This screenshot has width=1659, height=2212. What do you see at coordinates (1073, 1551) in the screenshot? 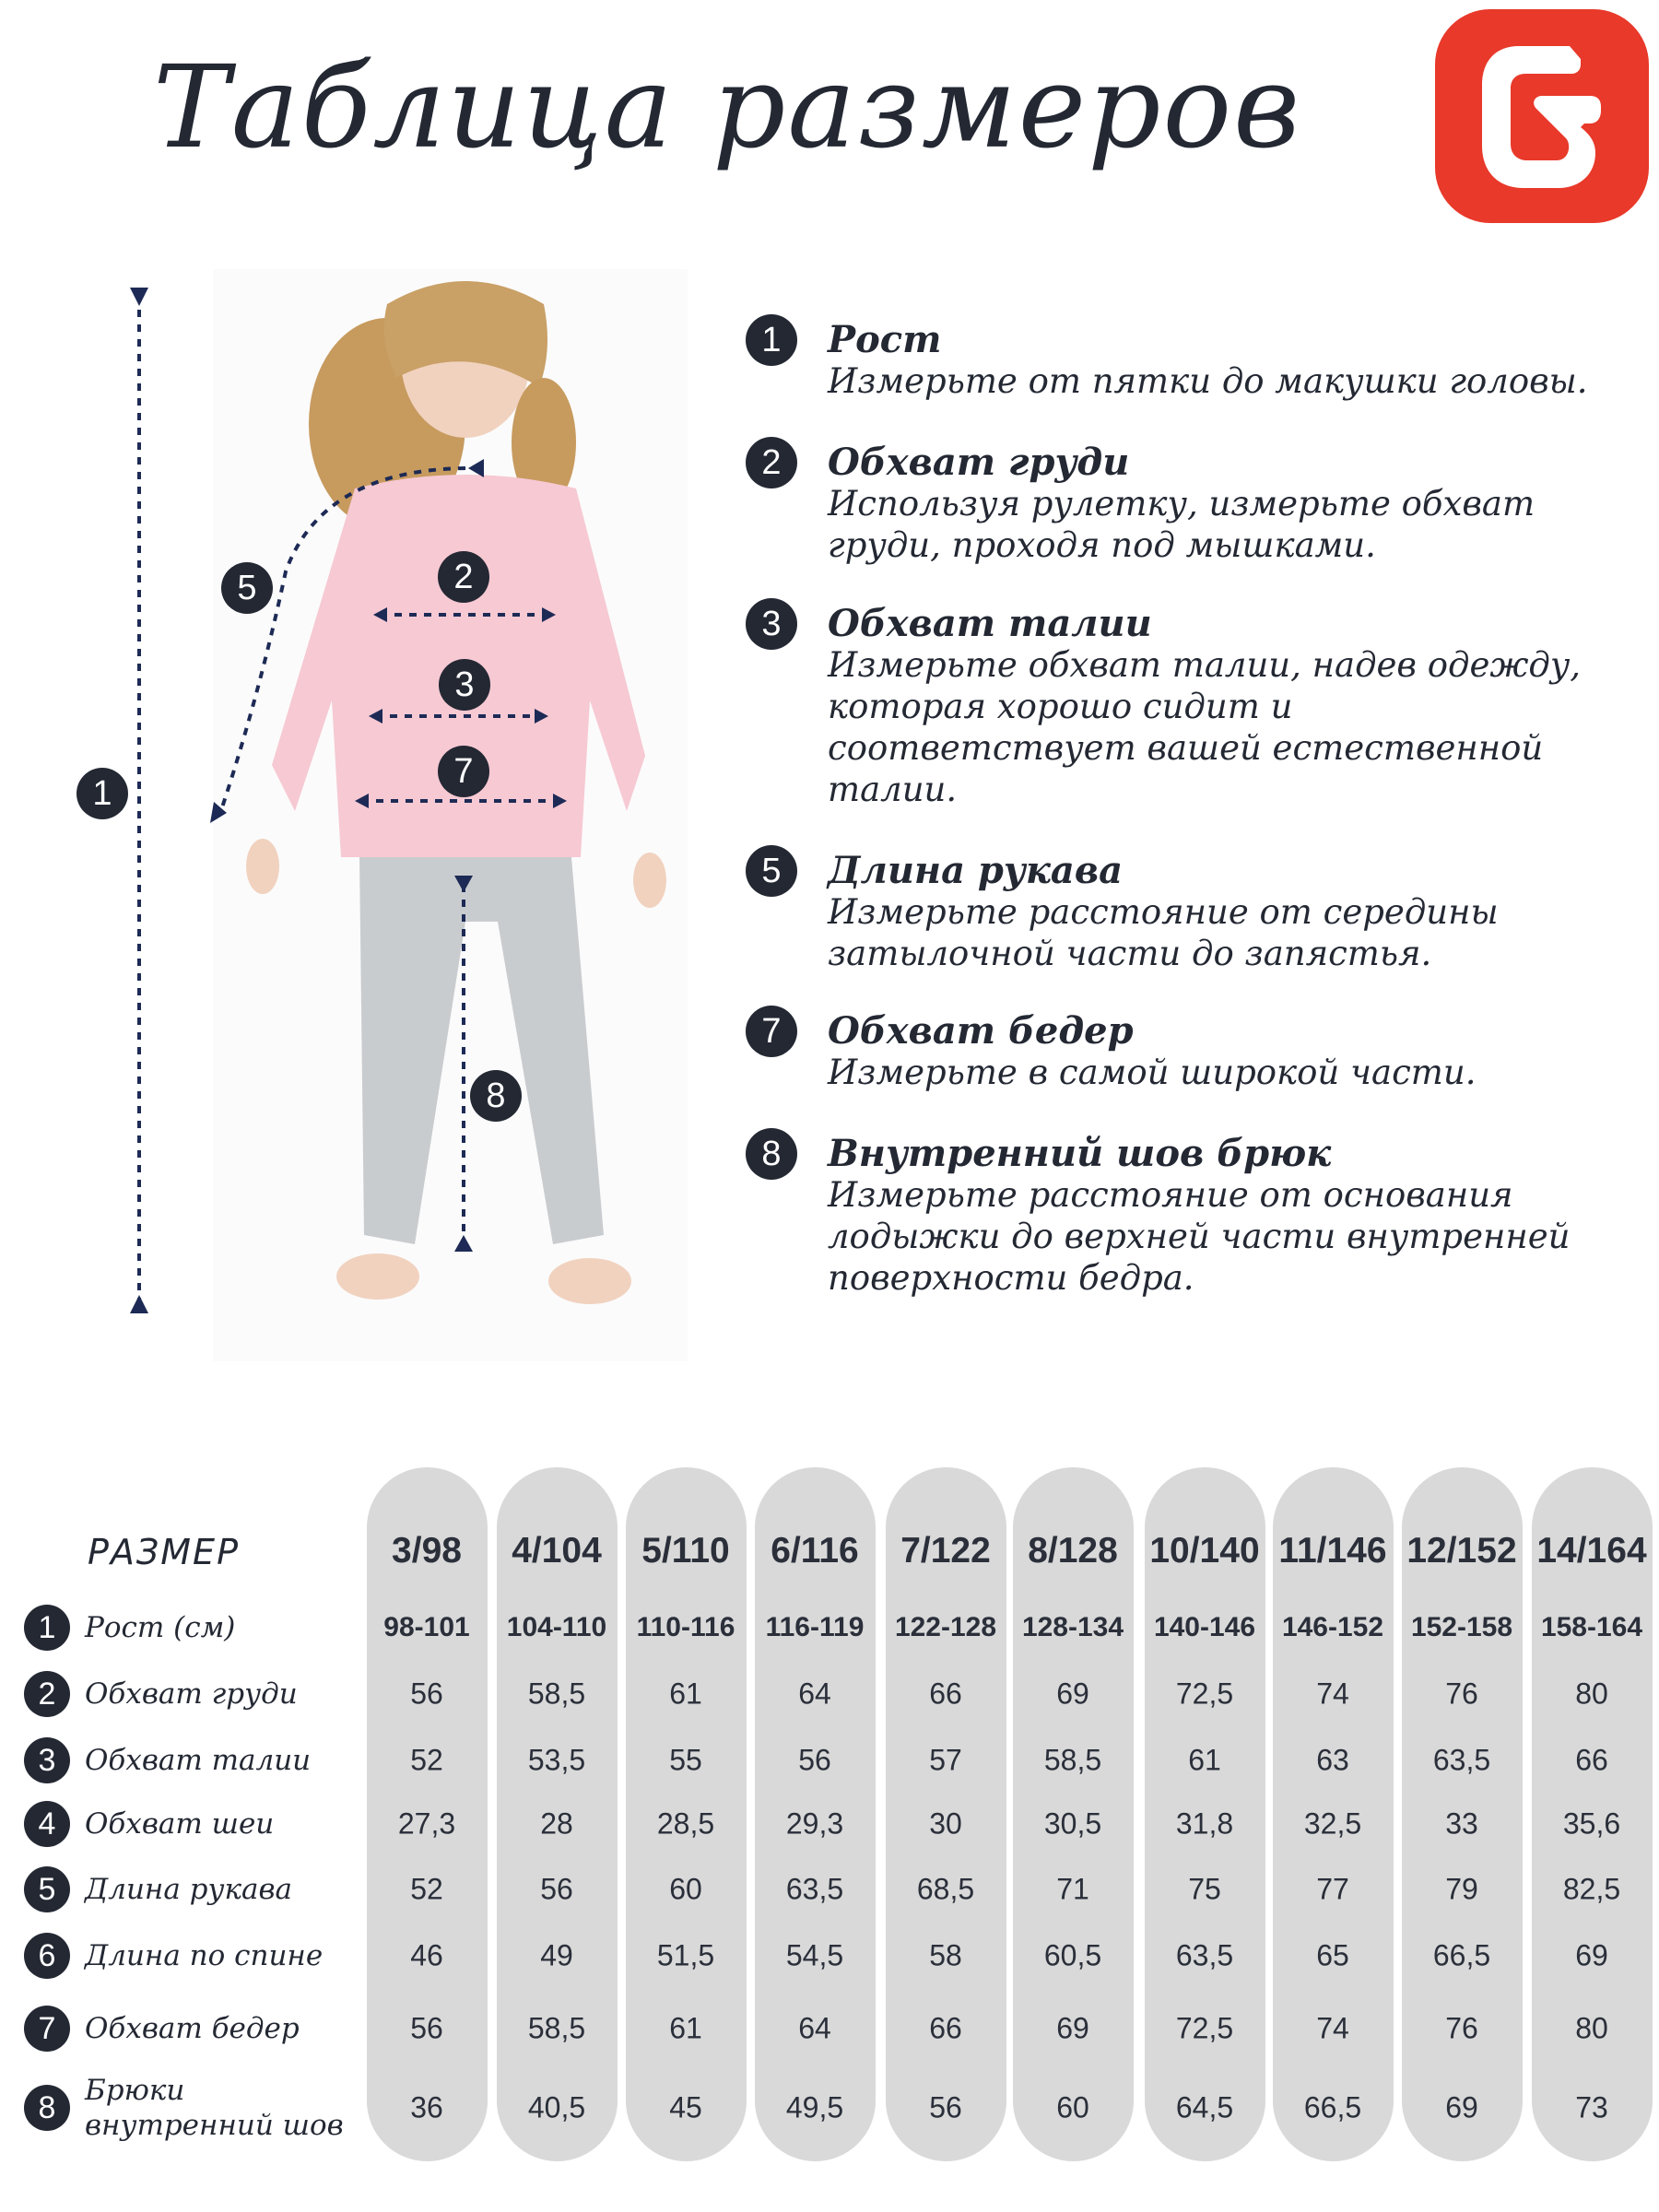
I see `size-header: 8/128` at bounding box center [1073, 1551].